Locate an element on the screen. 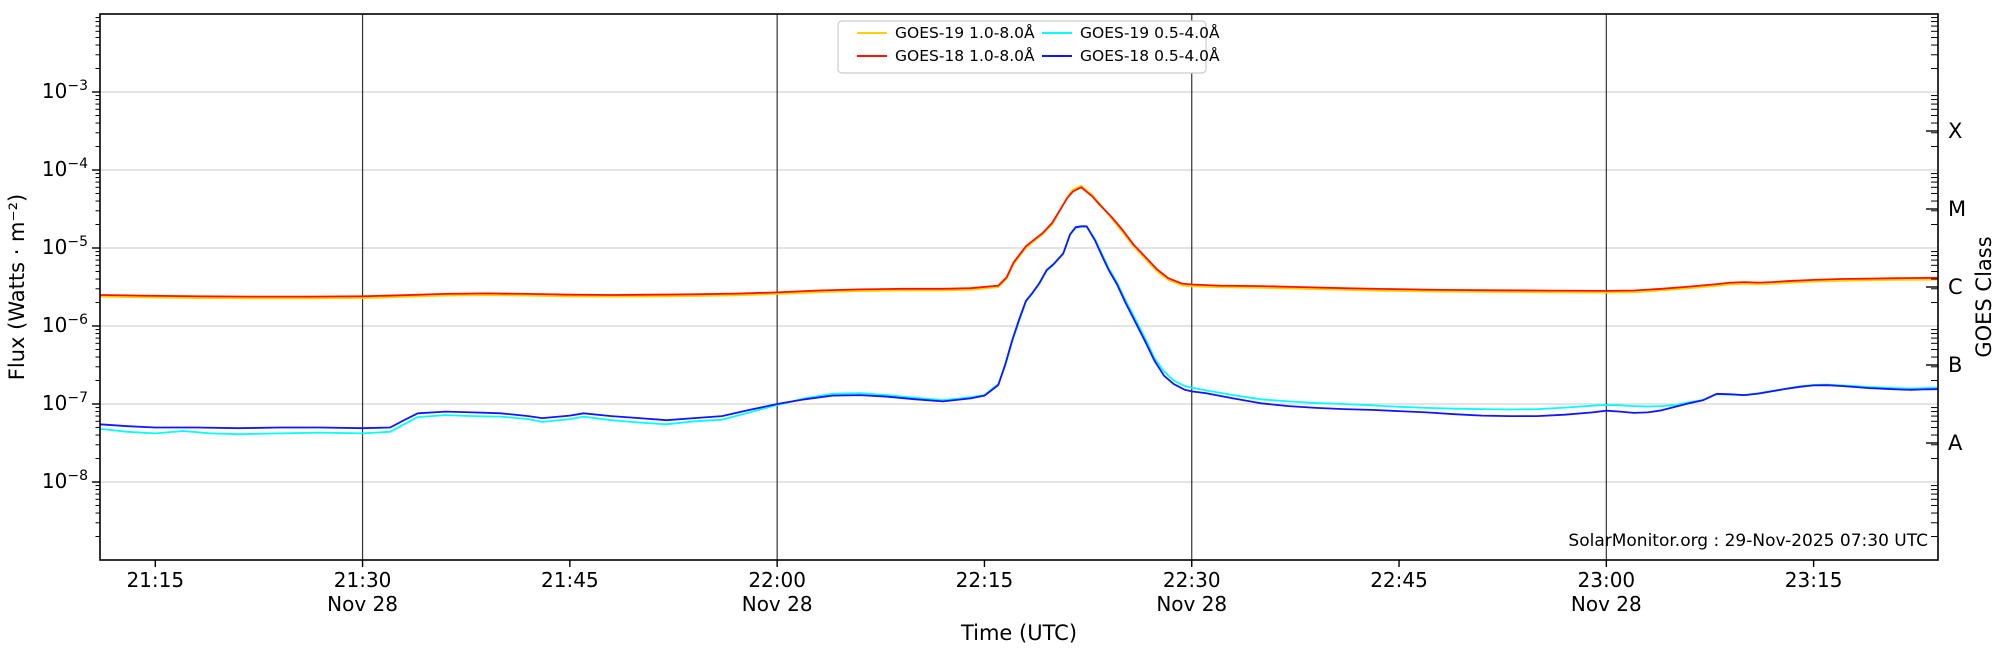 This screenshot has height=654, width=2000. goes-class-letter: X is located at coordinates (1955, 131).